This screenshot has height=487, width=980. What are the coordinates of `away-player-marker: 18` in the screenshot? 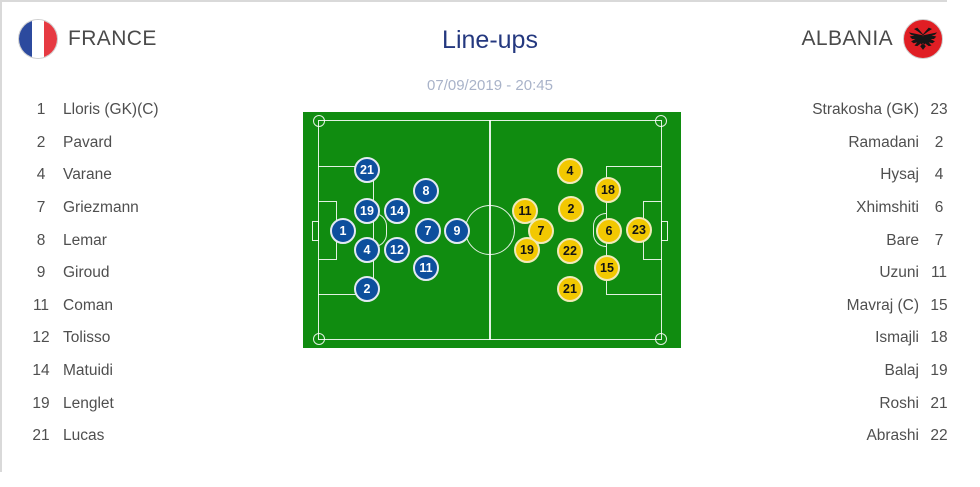 It's located at (608, 190).